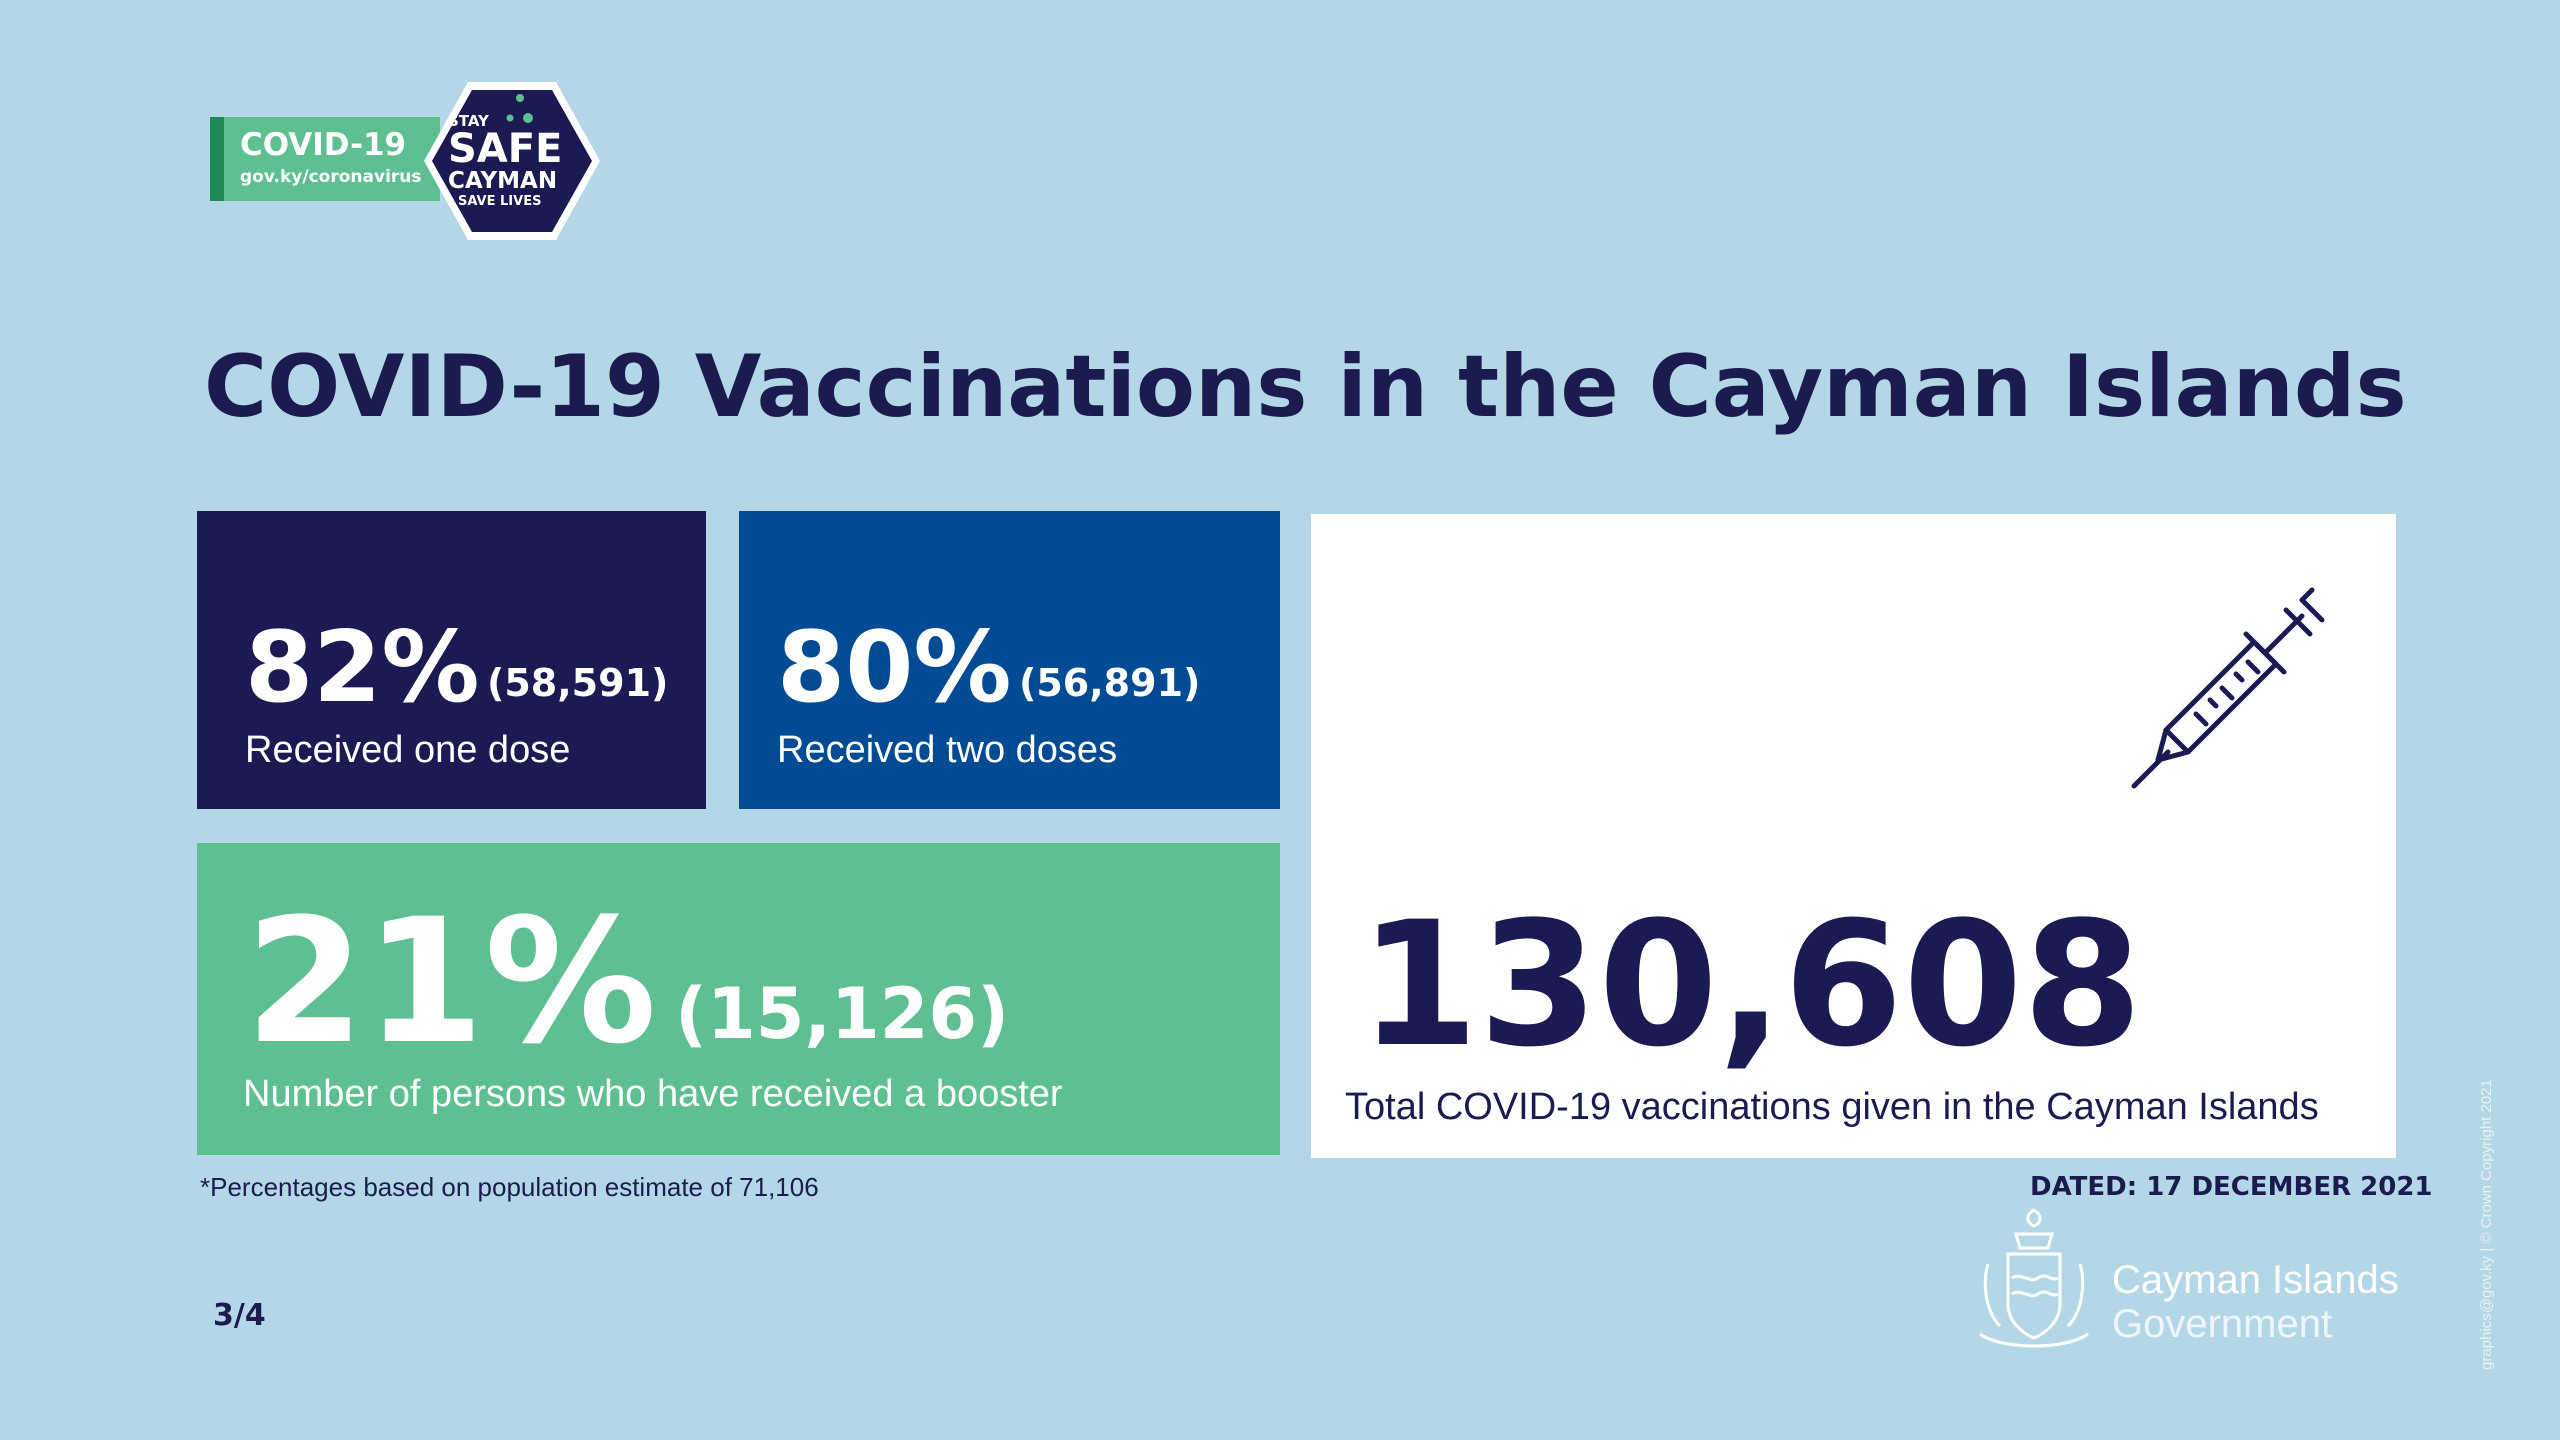  What do you see at coordinates (451, 981) in the screenshot?
I see `booster-percent: 21%` at bounding box center [451, 981].